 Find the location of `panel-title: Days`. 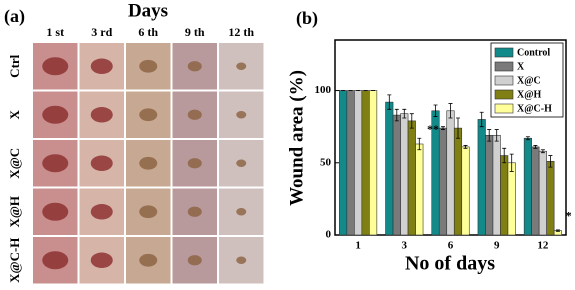

panel-title: Days is located at coordinates (148, 10).